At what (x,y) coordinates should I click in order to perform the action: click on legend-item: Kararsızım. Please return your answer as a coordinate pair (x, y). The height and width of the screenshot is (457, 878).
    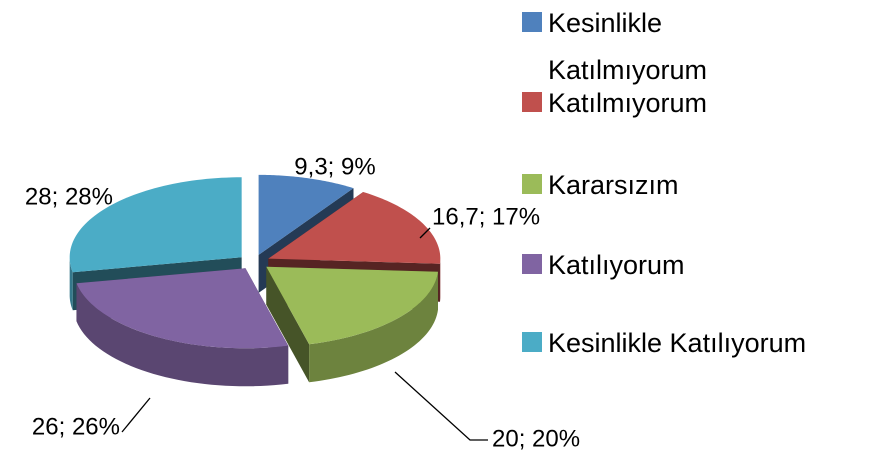
    Looking at the image, I should click on (700, 185).